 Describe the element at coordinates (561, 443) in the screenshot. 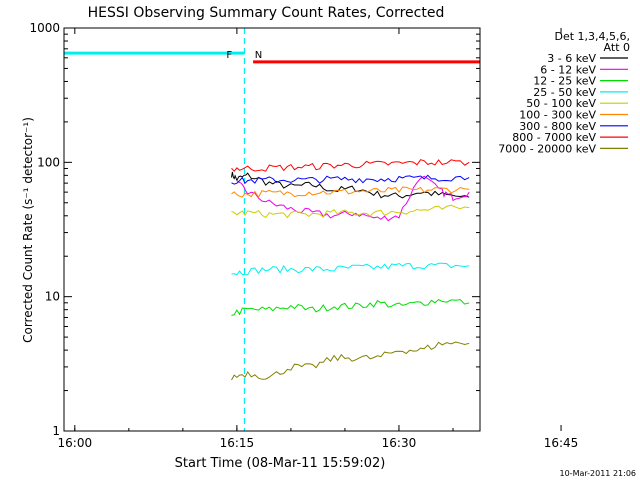

I see `x-tick-label: 16:45` at that location.